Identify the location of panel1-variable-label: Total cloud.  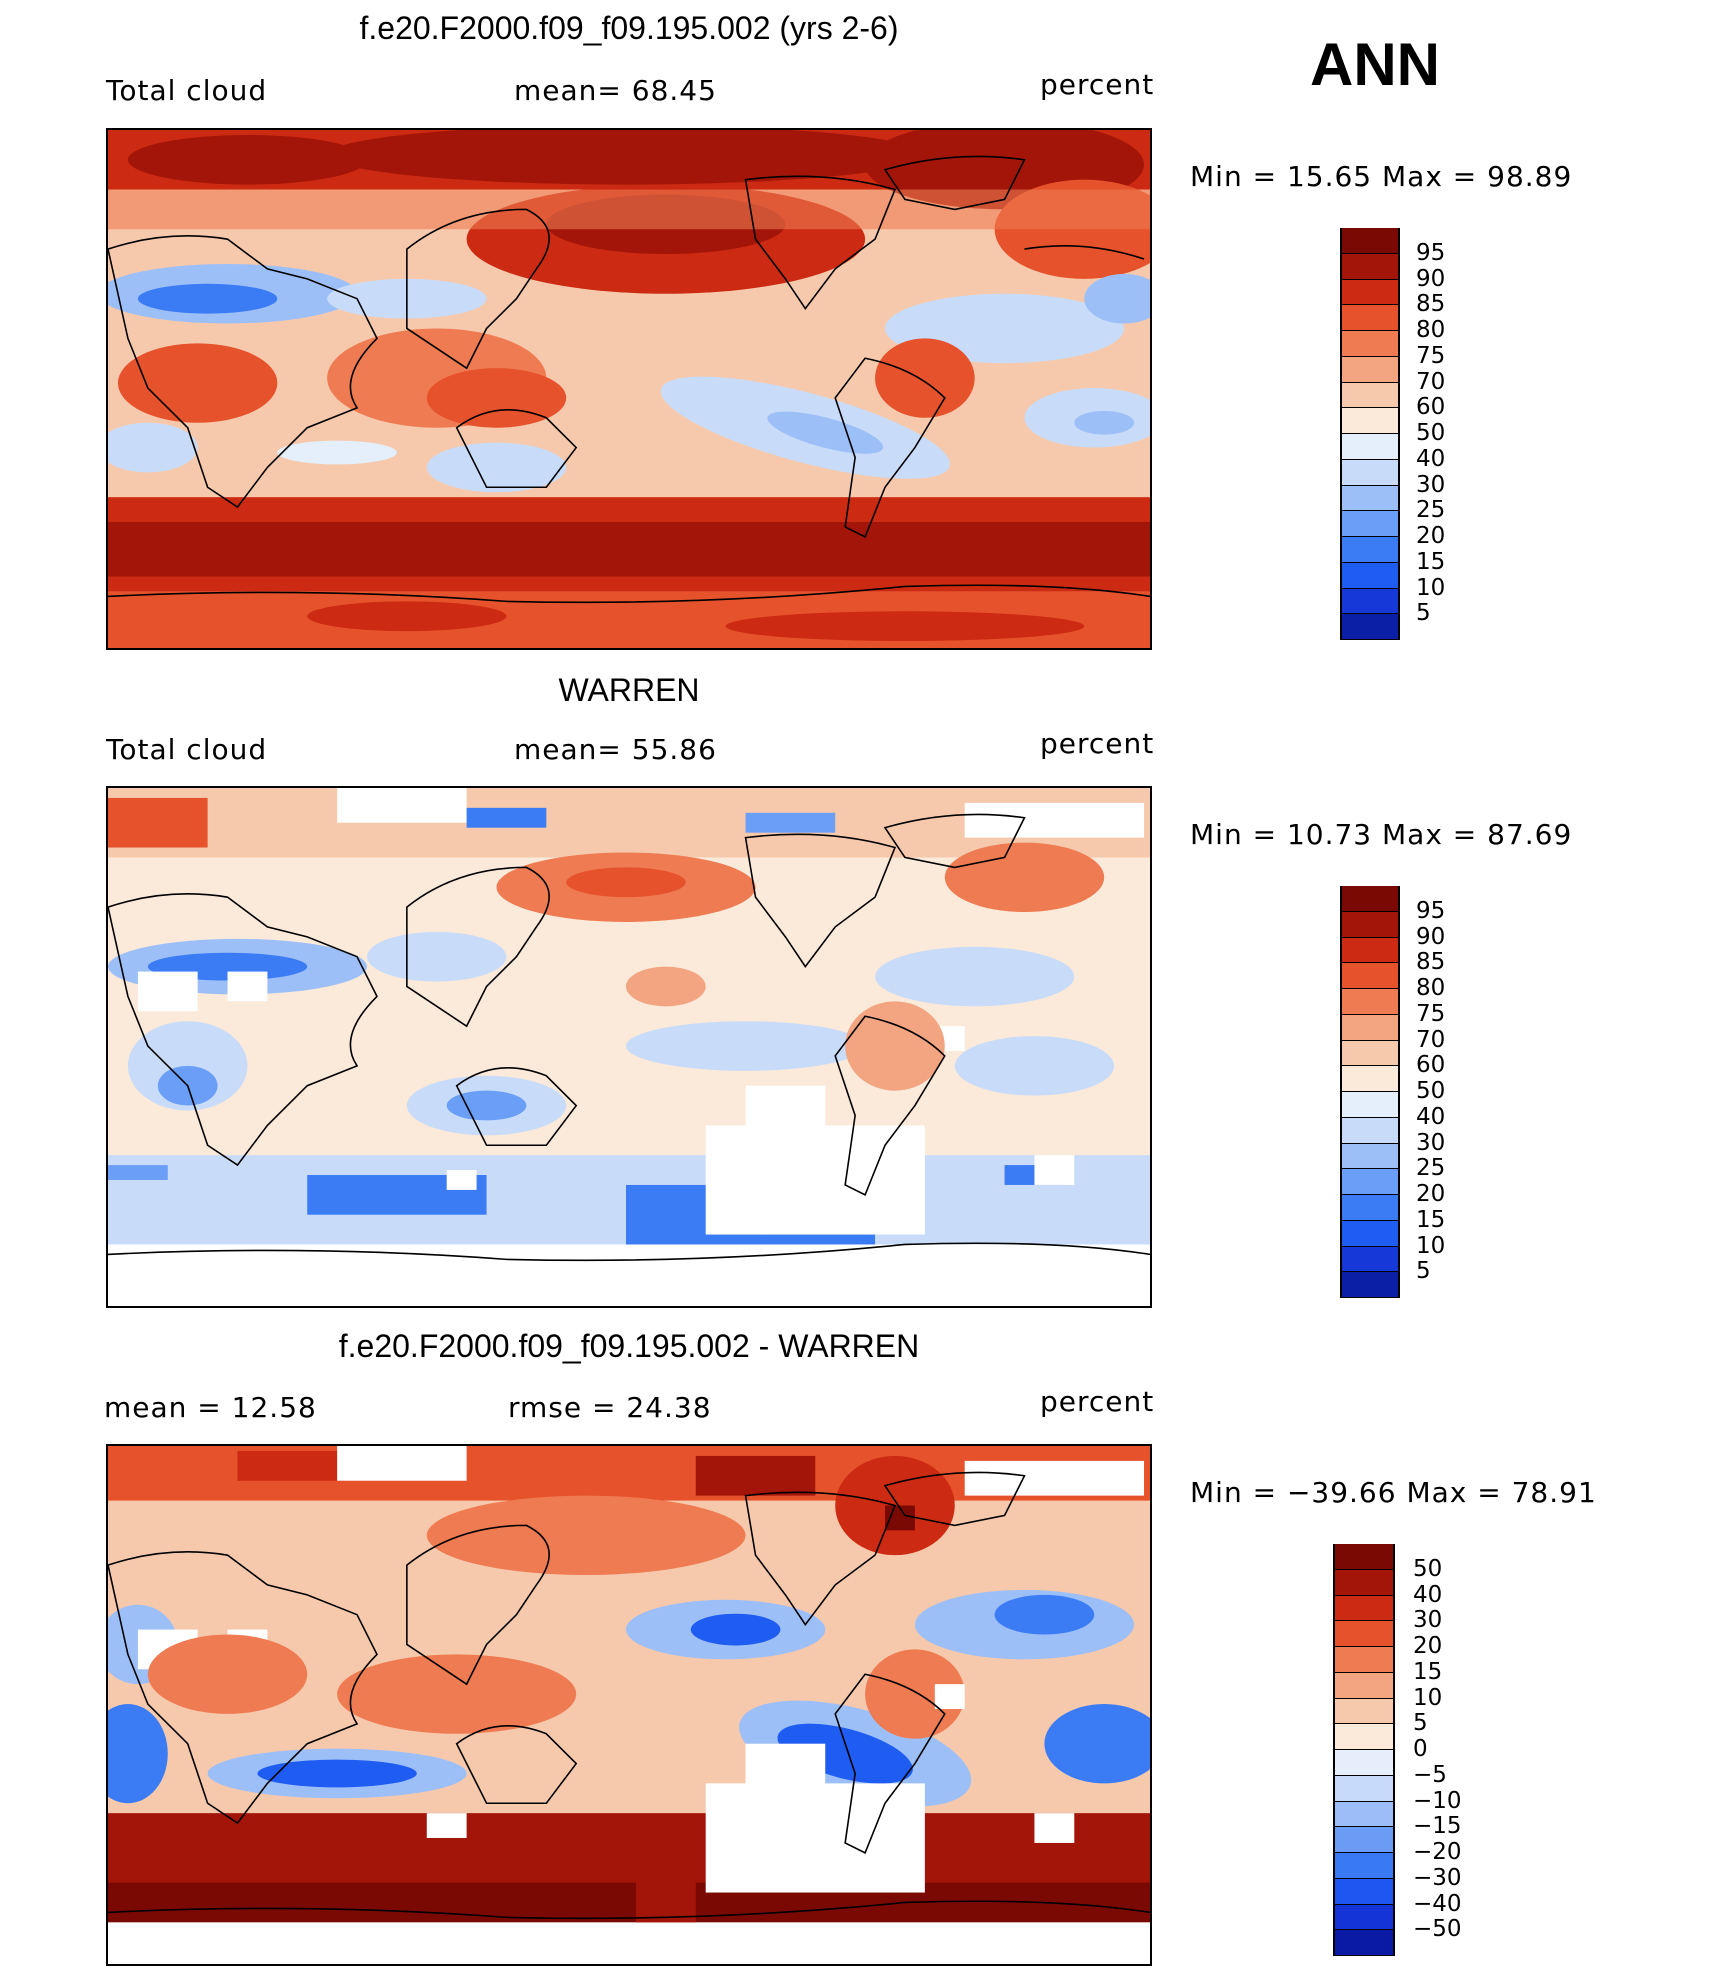
(187, 90).